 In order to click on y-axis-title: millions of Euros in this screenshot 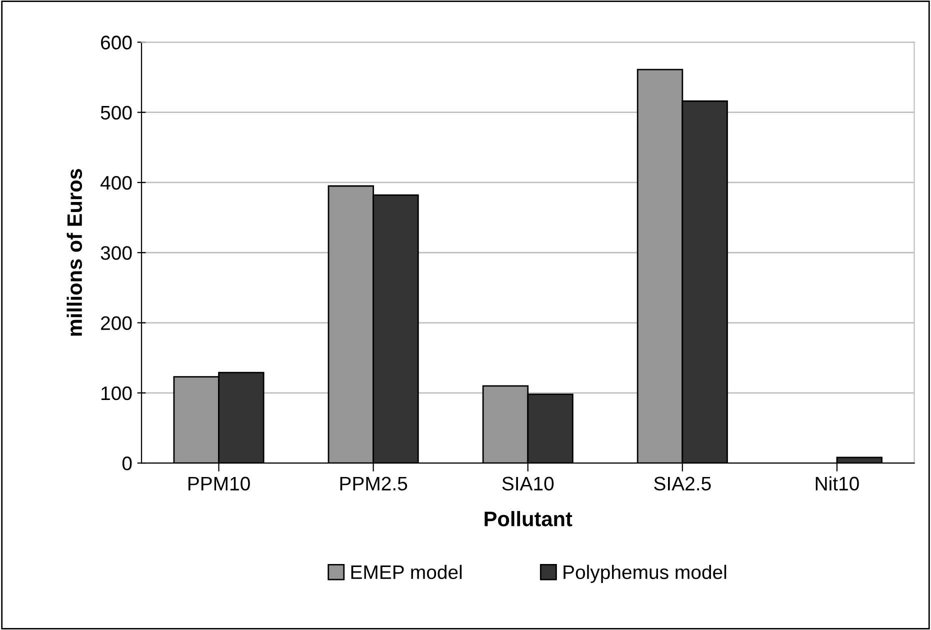, I will do `click(74, 252)`.